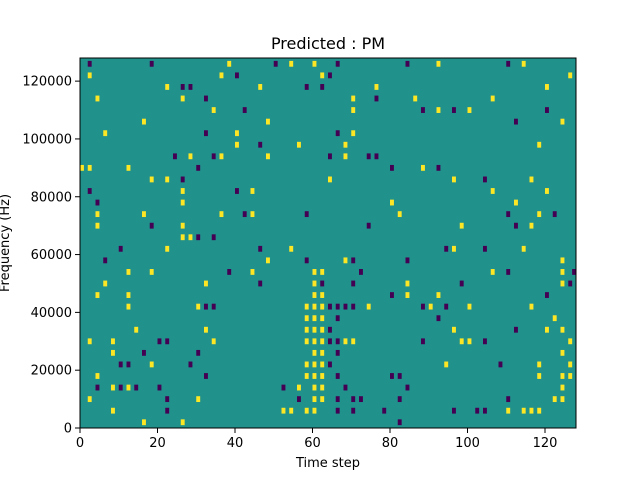 This screenshot has width=640, height=480. Describe the element at coordinates (51, 255) in the screenshot. I see `y-tick-label: 60000` at that location.